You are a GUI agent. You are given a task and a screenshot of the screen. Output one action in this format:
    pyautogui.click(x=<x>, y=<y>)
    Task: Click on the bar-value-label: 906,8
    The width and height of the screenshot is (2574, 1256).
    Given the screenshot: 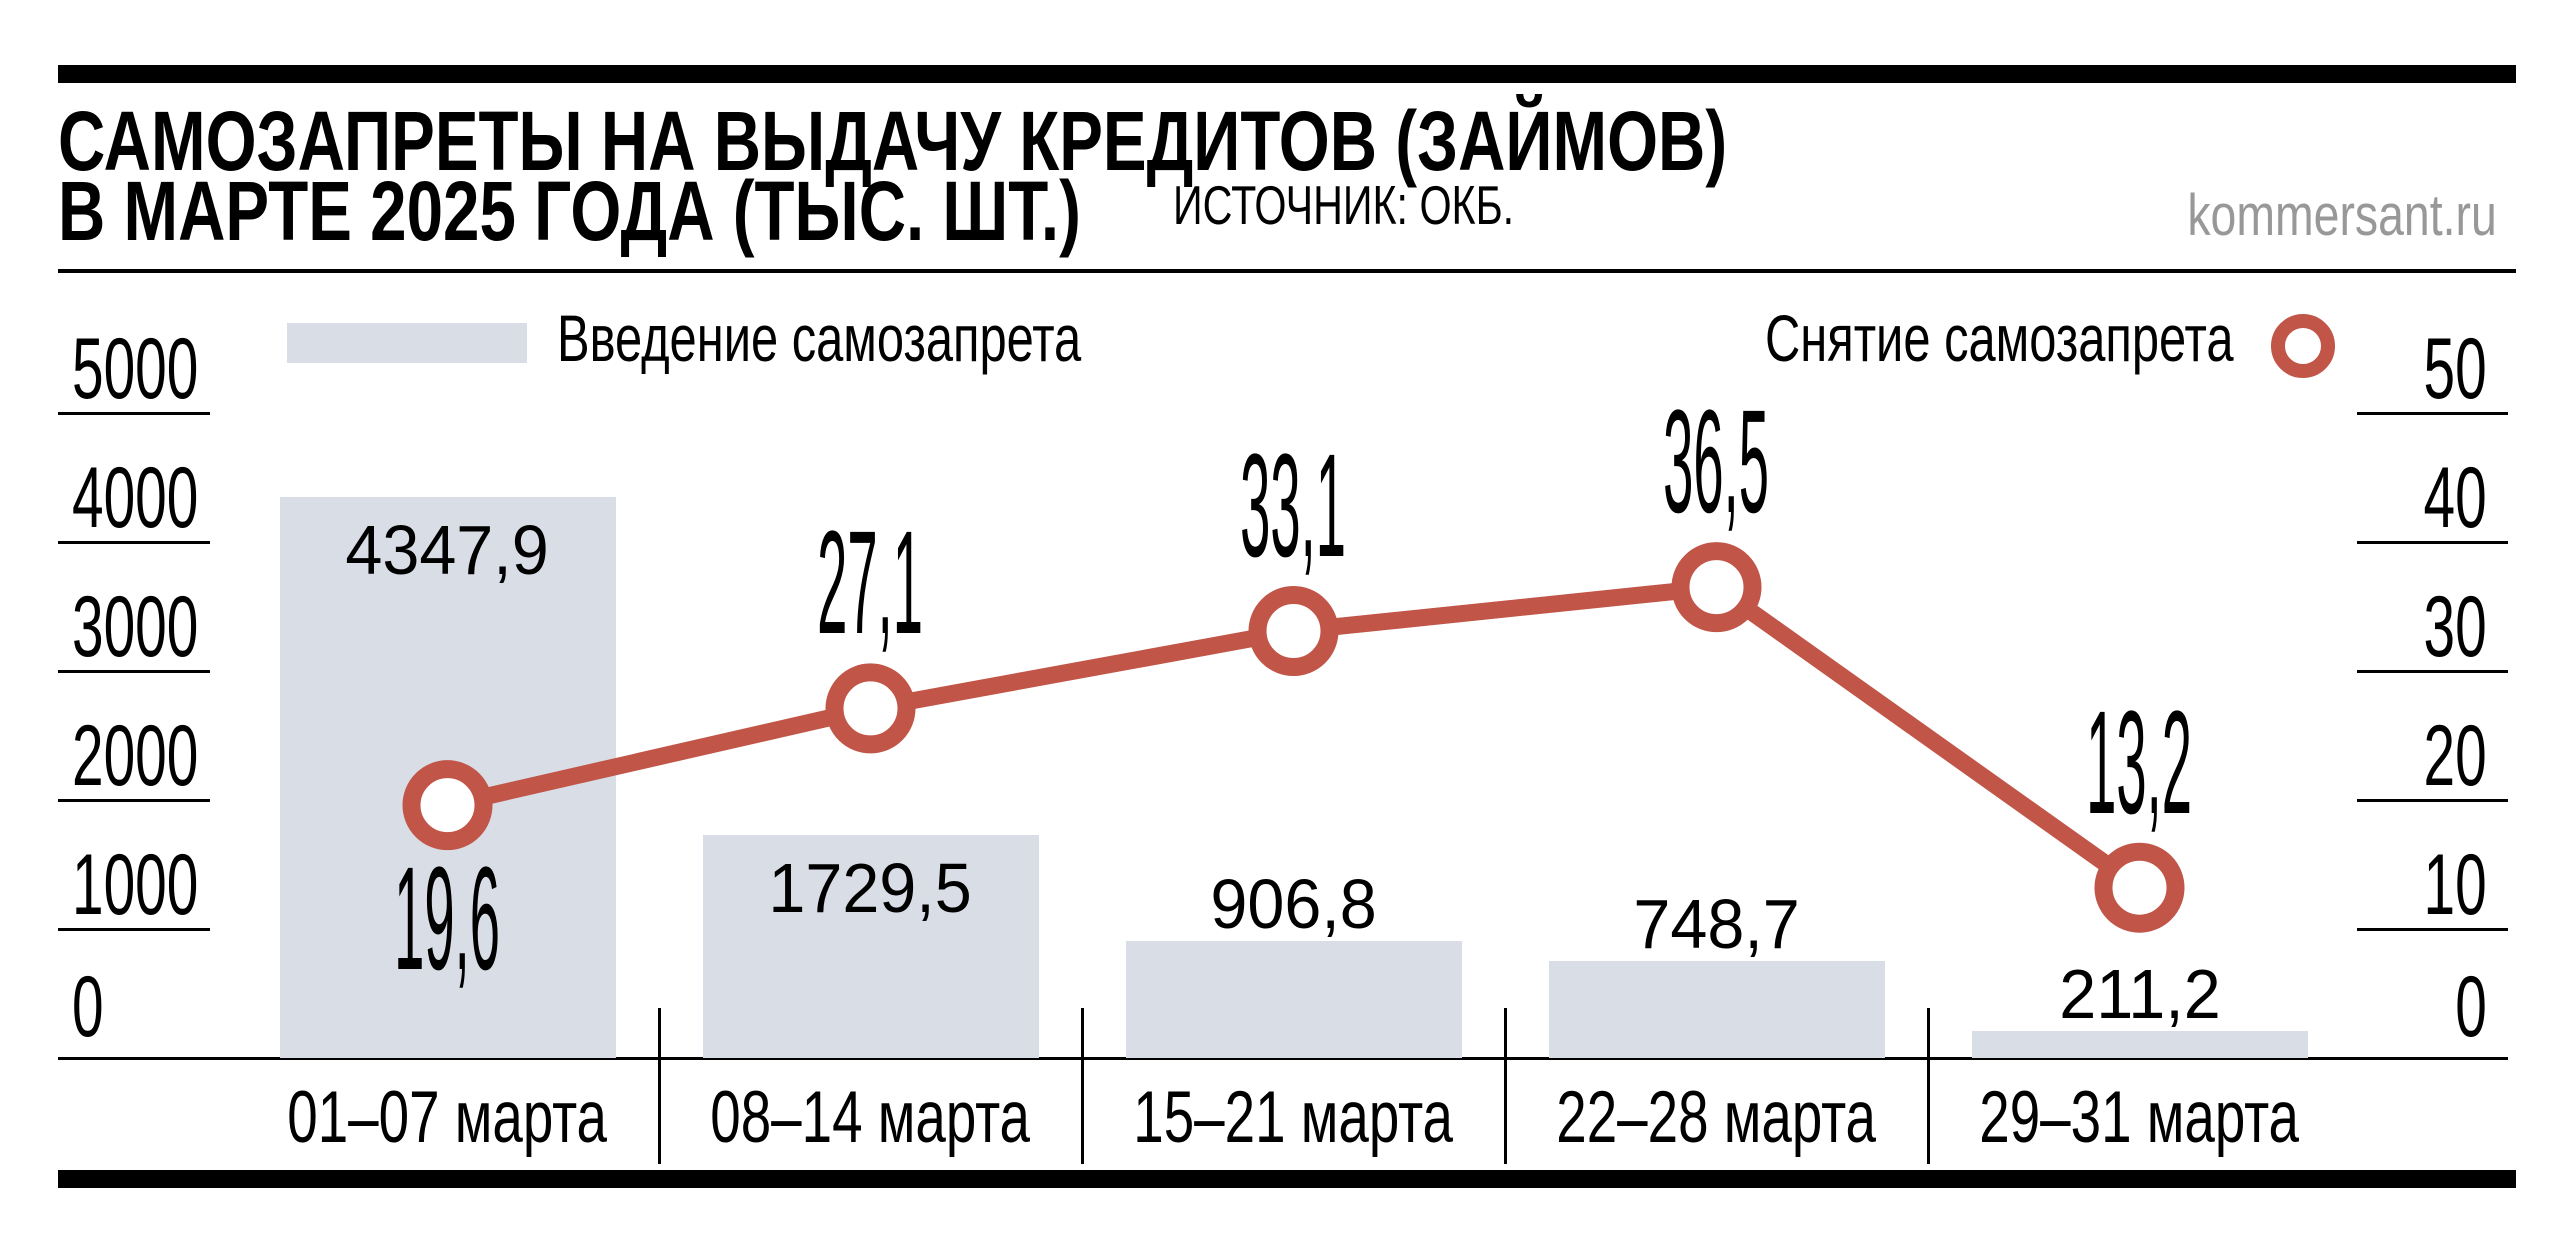 What is the action you would take?
    pyautogui.click(x=1293, y=904)
    